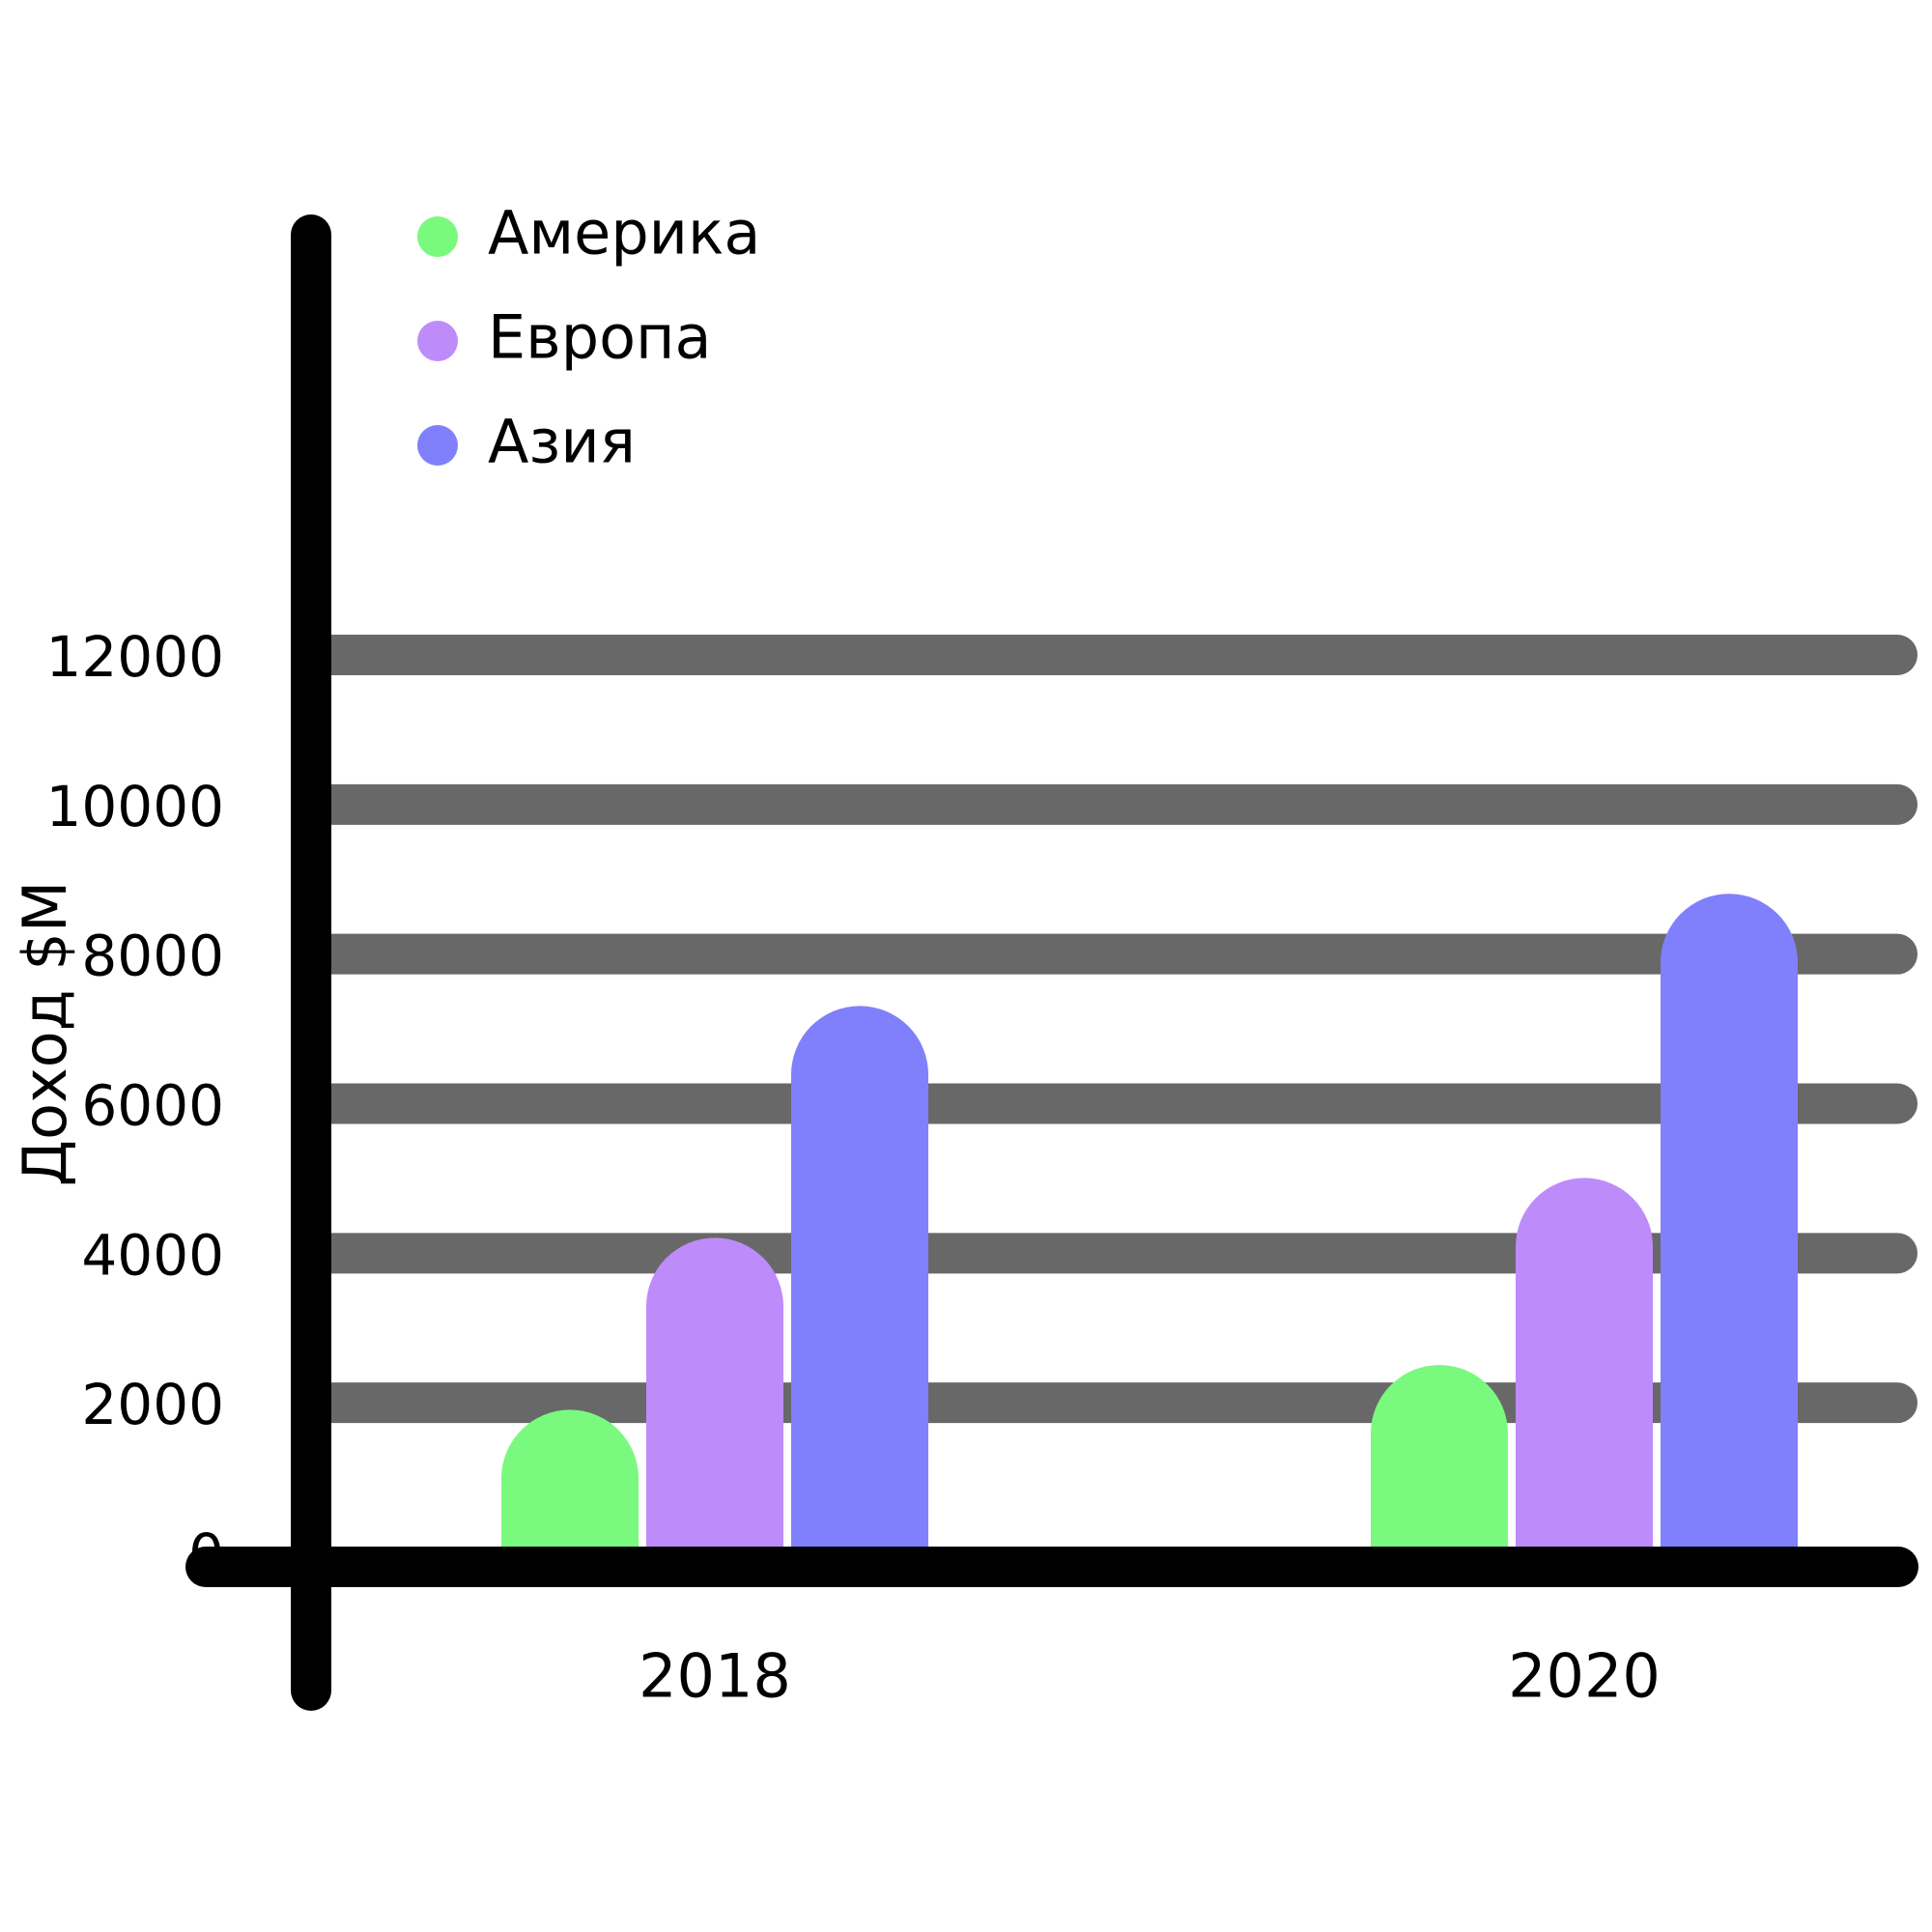 Image resolution: width=1932 pixels, height=1932 pixels. What do you see at coordinates (624, 233) in the screenshot?
I see `legend-label-1: Америка` at bounding box center [624, 233].